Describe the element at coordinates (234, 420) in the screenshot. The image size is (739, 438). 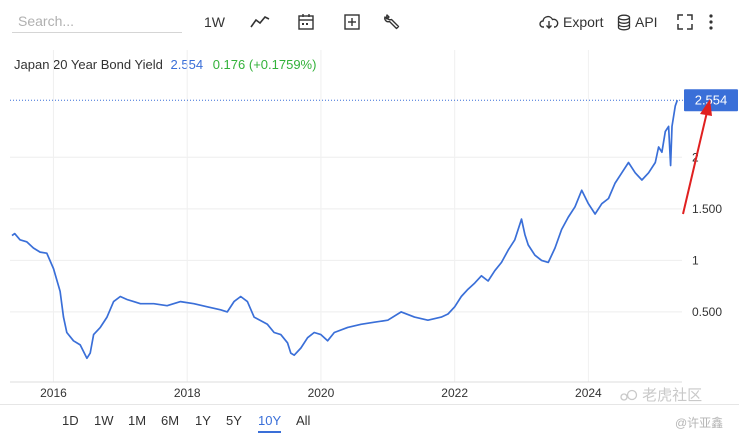
I see `period-button-5y: 5Y` at that location.